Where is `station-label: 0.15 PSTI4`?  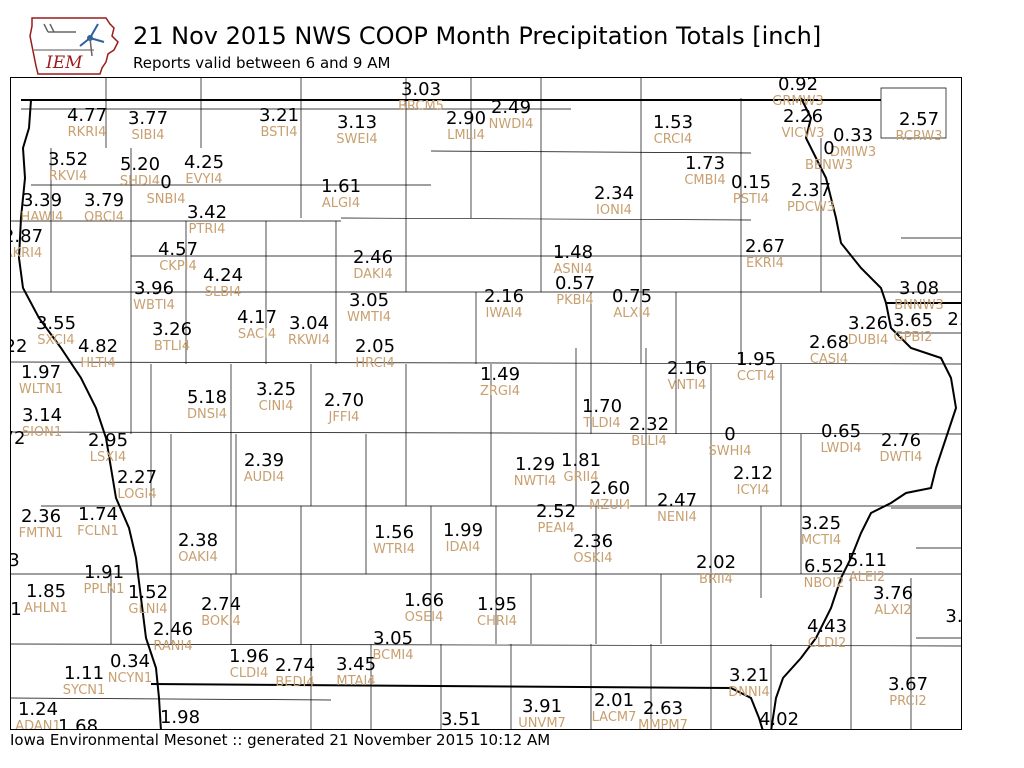 station-label: 0.15 PSTI4 is located at coordinates (751, 190).